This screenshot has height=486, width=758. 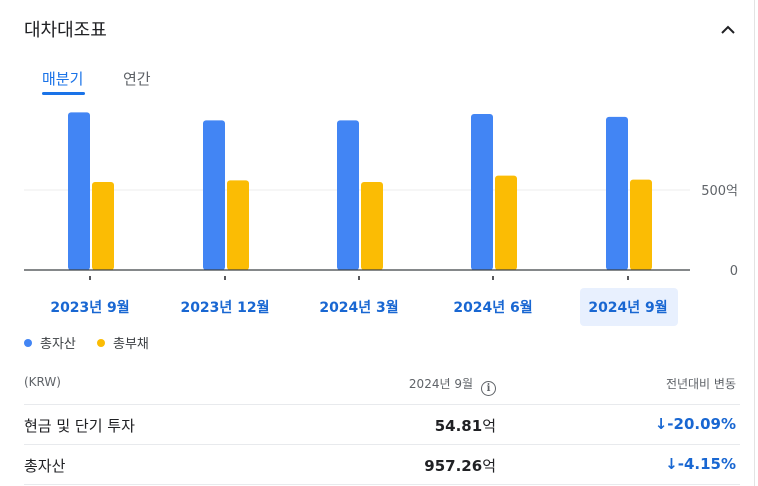 I want to click on row-value-cash-number: 54.81, so click(x=458, y=426).